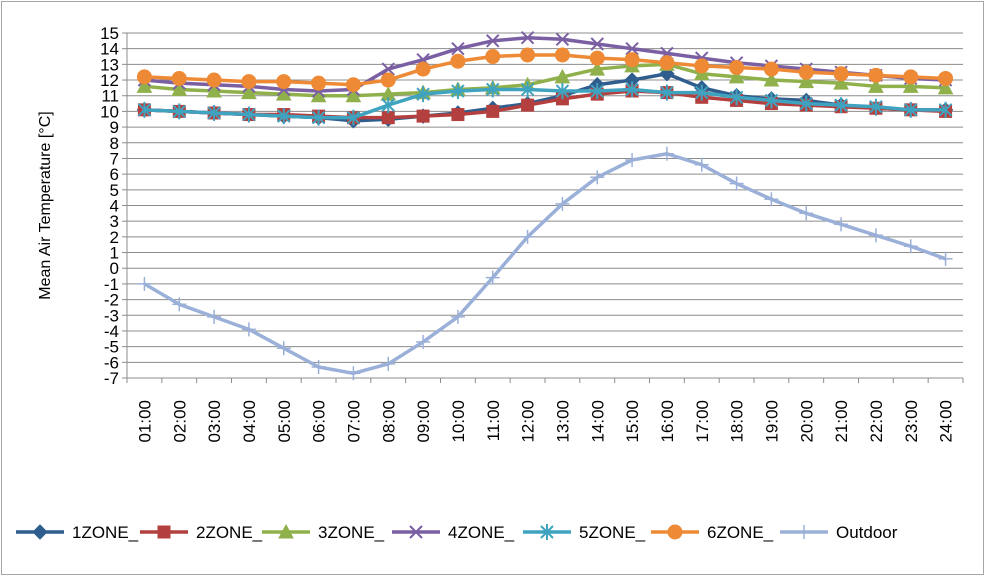 The height and width of the screenshot is (577, 986). I want to click on y-tick-label: 14, so click(109, 49).